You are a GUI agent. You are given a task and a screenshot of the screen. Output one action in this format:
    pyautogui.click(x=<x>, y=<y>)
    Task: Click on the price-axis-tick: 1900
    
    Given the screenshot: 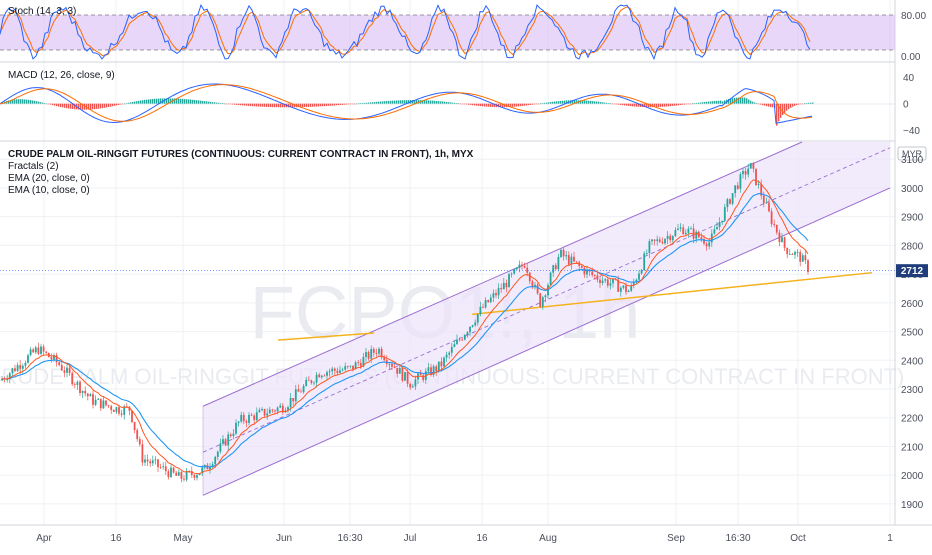 What is the action you would take?
    pyautogui.click(x=912, y=505)
    